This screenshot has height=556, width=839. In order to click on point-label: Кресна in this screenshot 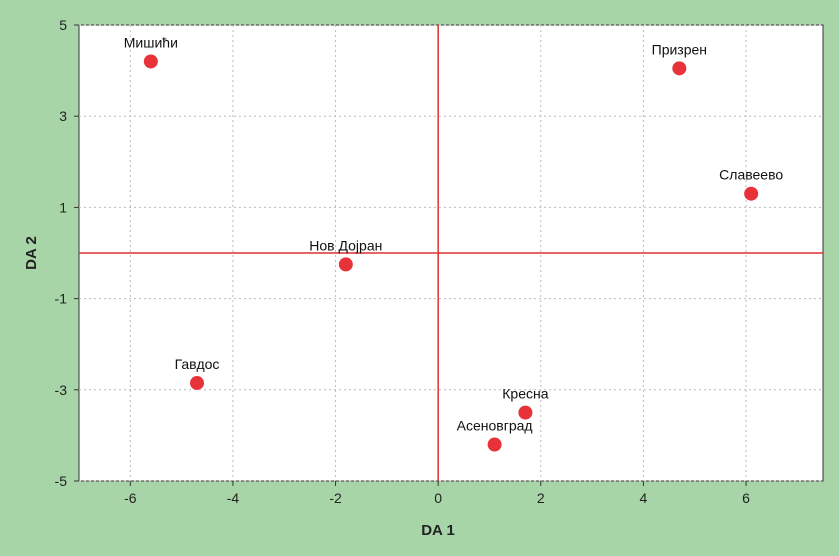, I will do `click(525, 394)`.